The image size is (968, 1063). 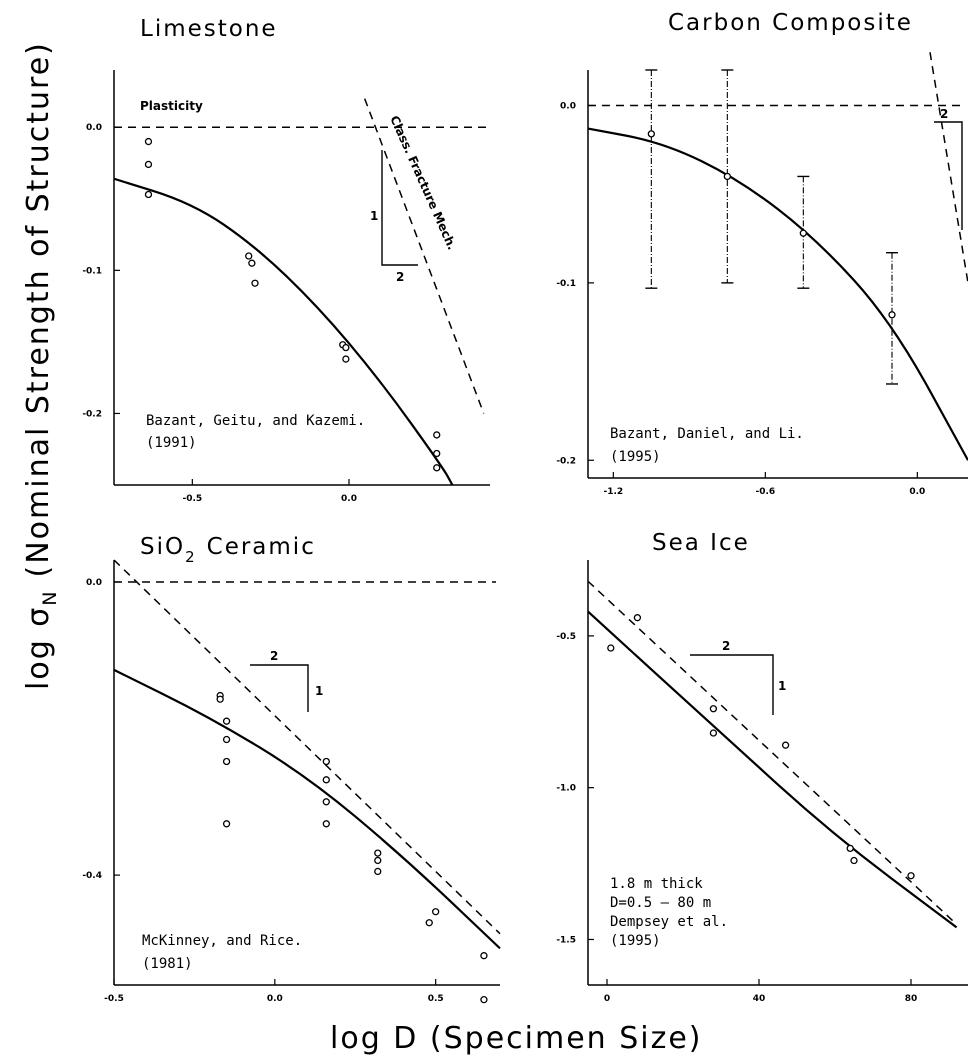 What do you see at coordinates (566, 637) in the screenshot?
I see `y-tick-label: -0.5` at bounding box center [566, 637].